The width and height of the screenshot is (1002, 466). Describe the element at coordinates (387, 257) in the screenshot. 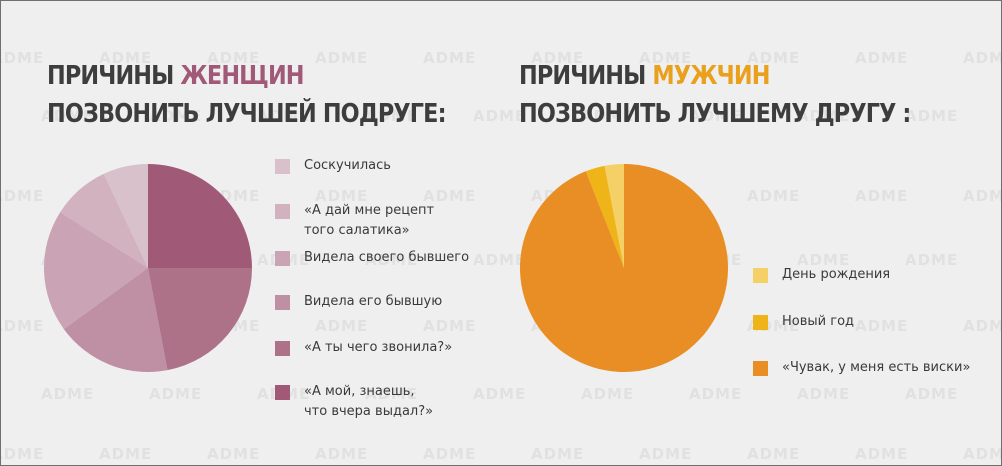

I see `women-legend-label: Видела своего бывшего` at that location.